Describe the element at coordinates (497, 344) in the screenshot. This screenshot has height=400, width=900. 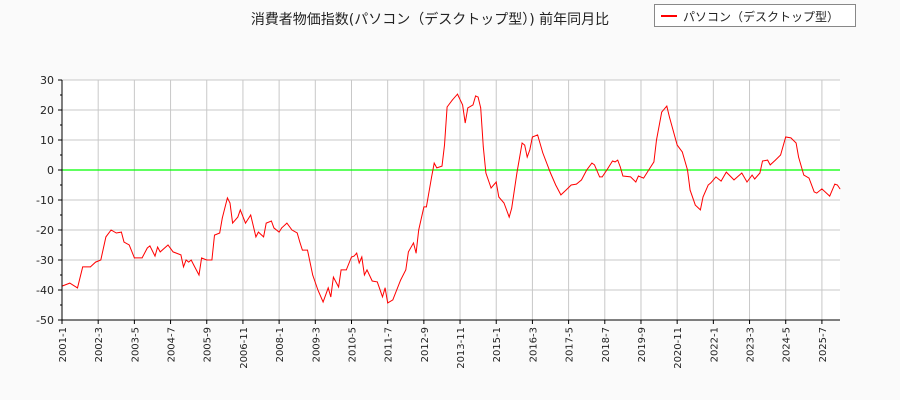
I see `x-tick-label: 2015-1` at that location.